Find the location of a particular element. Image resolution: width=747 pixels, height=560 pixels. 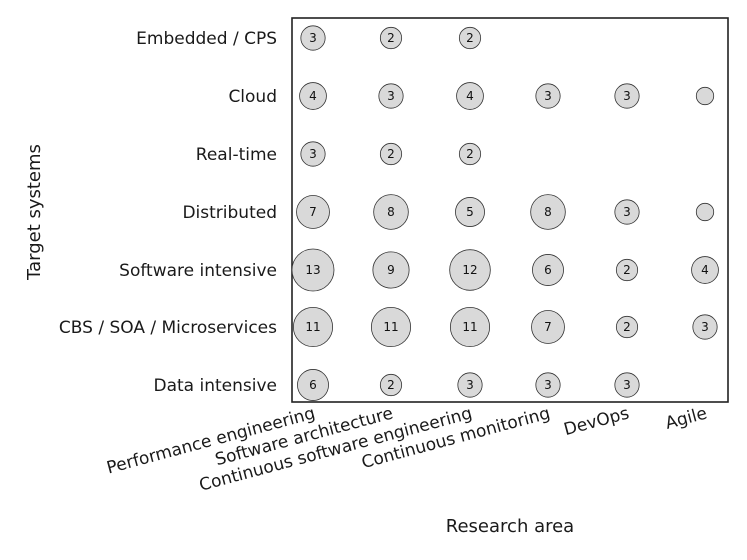

bubble-devops-data-intensive-label: 3 is located at coordinates (627, 385).